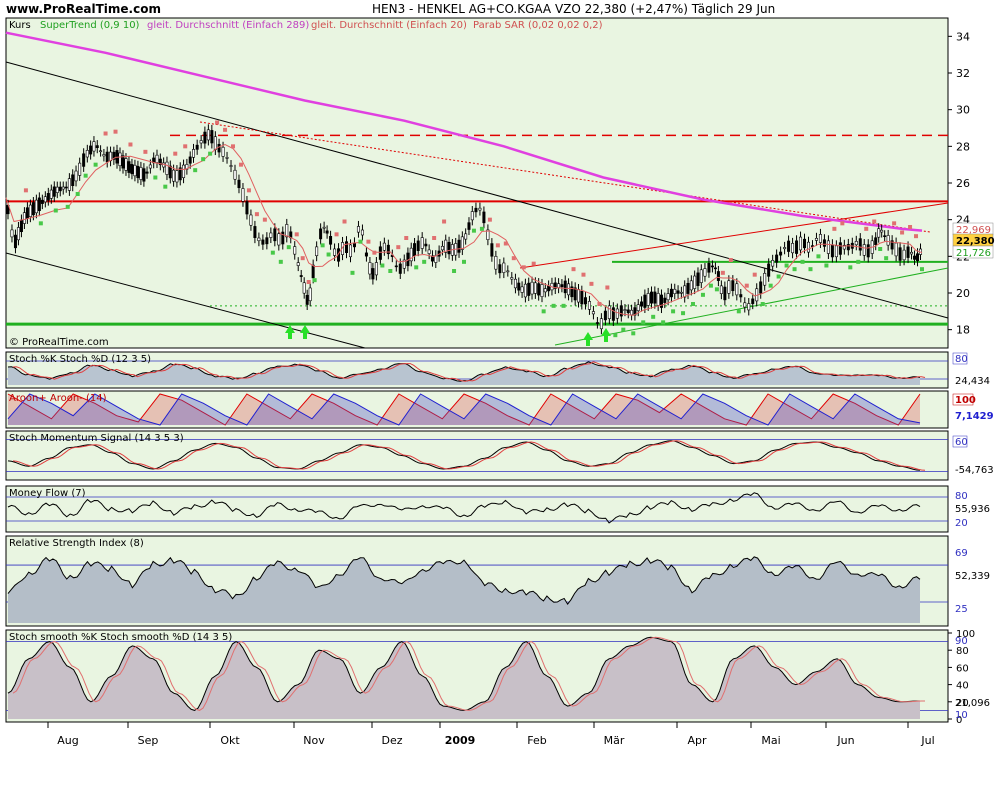 Image resolution: width=1000 pixels, height=800 pixels. What do you see at coordinates (148, 740) in the screenshot?
I see `x-axis-label: Sep` at bounding box center [148, 740].